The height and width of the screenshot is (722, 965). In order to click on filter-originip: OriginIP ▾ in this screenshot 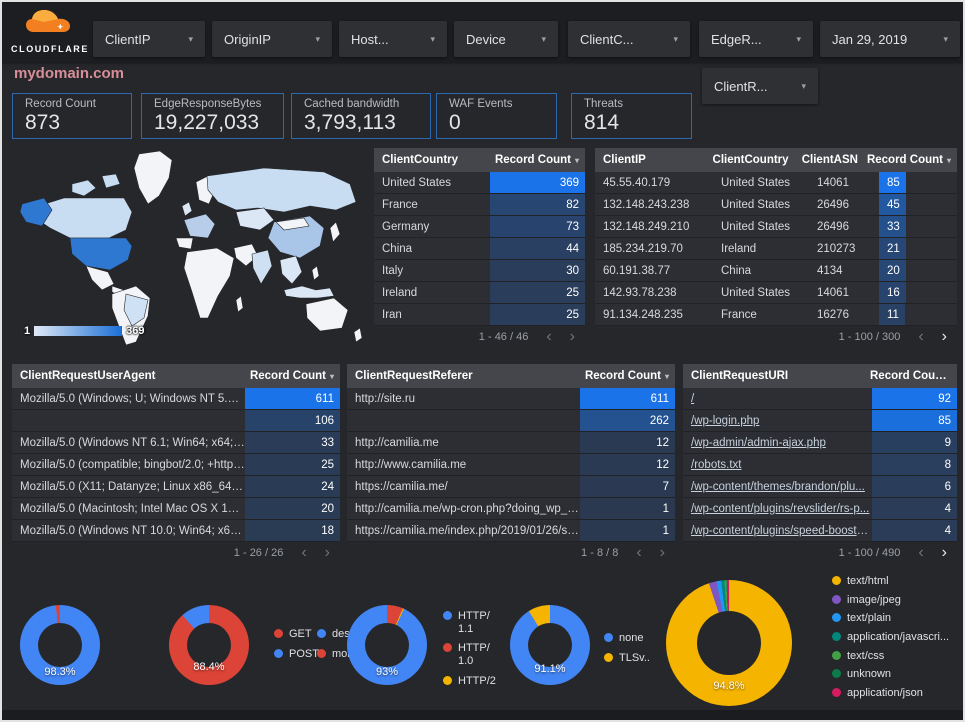, I will do `click(272, 39)`.